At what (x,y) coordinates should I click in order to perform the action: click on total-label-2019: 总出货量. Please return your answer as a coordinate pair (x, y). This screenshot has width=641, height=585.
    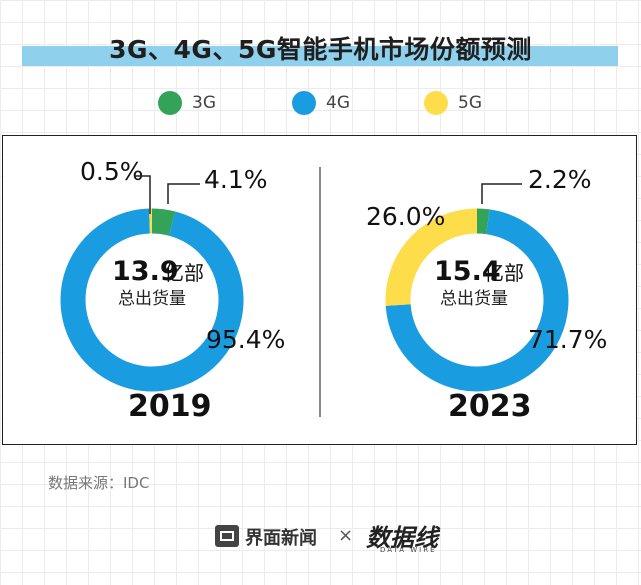
    Looking at the image, I should click on (152, 299).